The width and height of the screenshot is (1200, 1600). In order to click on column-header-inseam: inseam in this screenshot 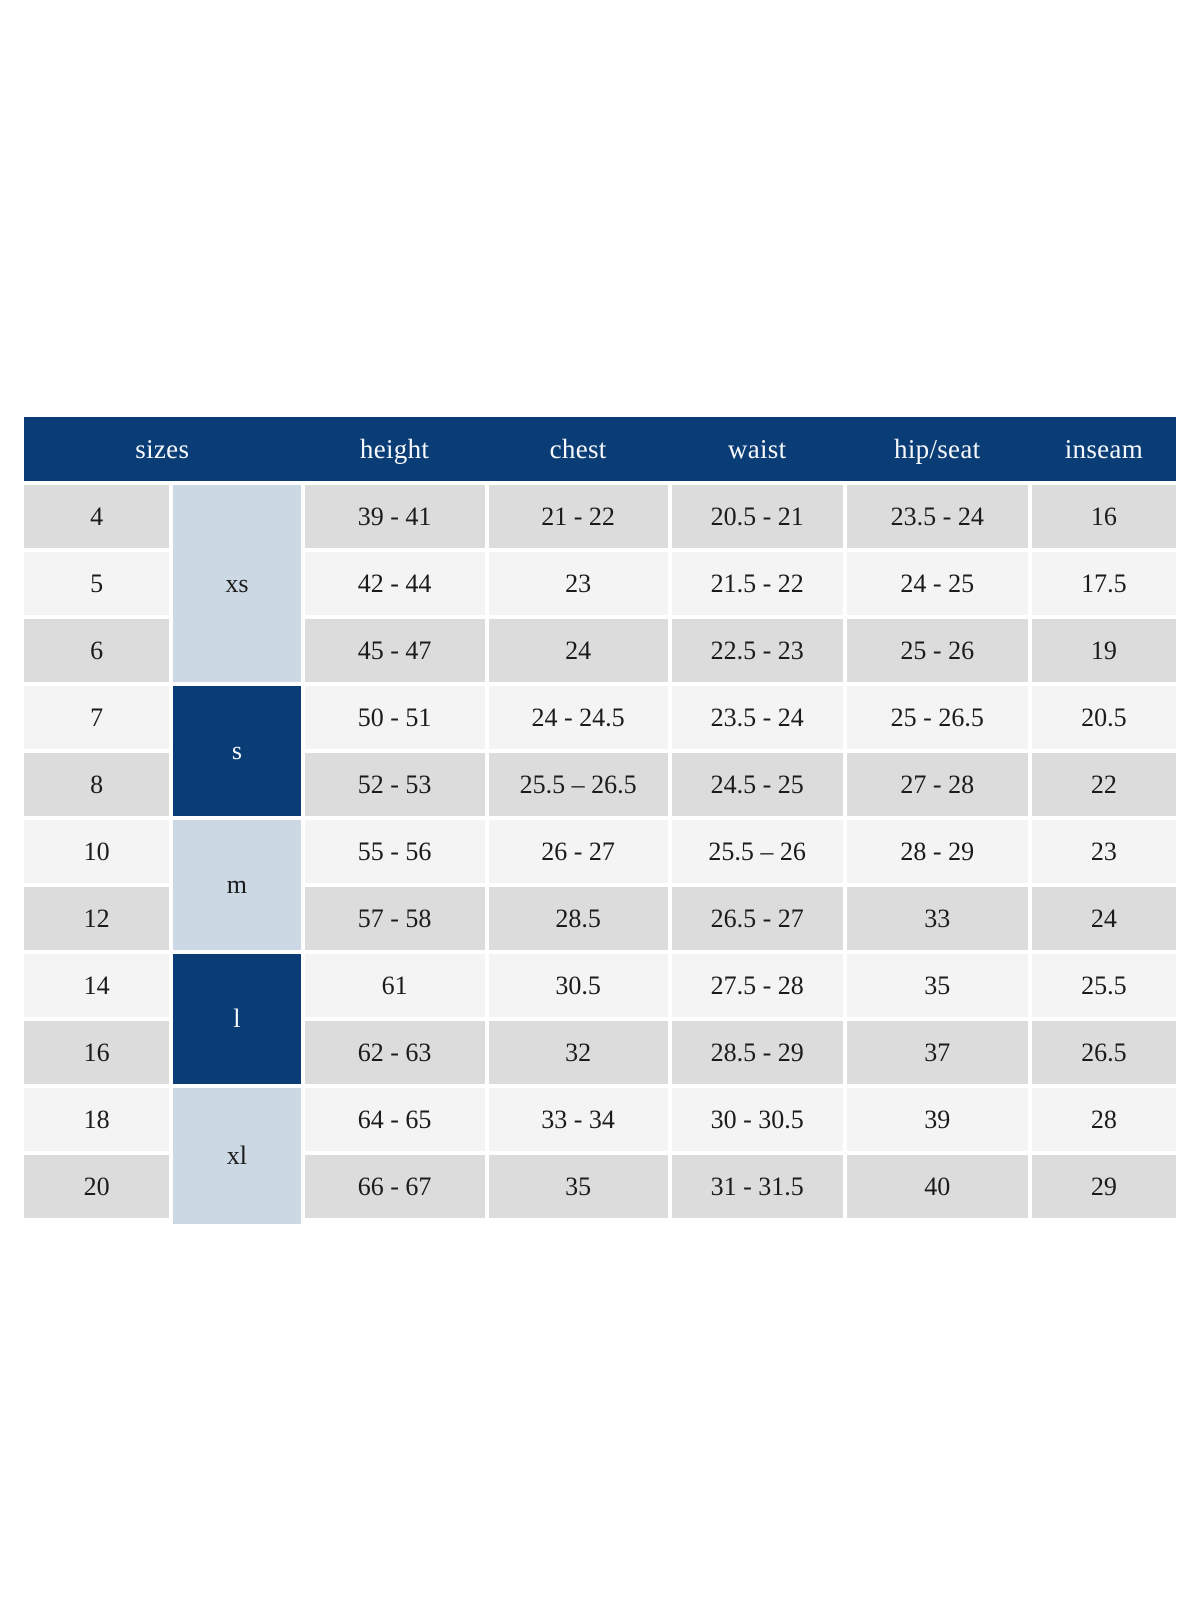, I will do `click(1104, 448)`.